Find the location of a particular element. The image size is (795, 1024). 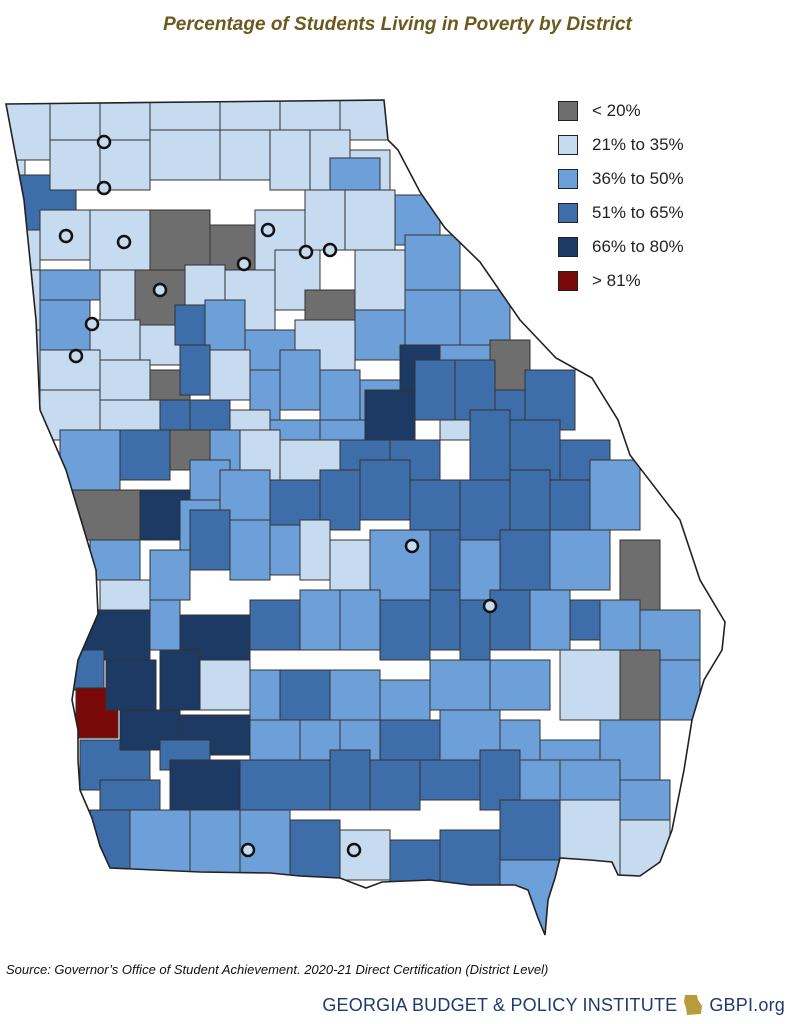

legend-item-21-35: 21% to 35% is located at coordinates (621, 145).